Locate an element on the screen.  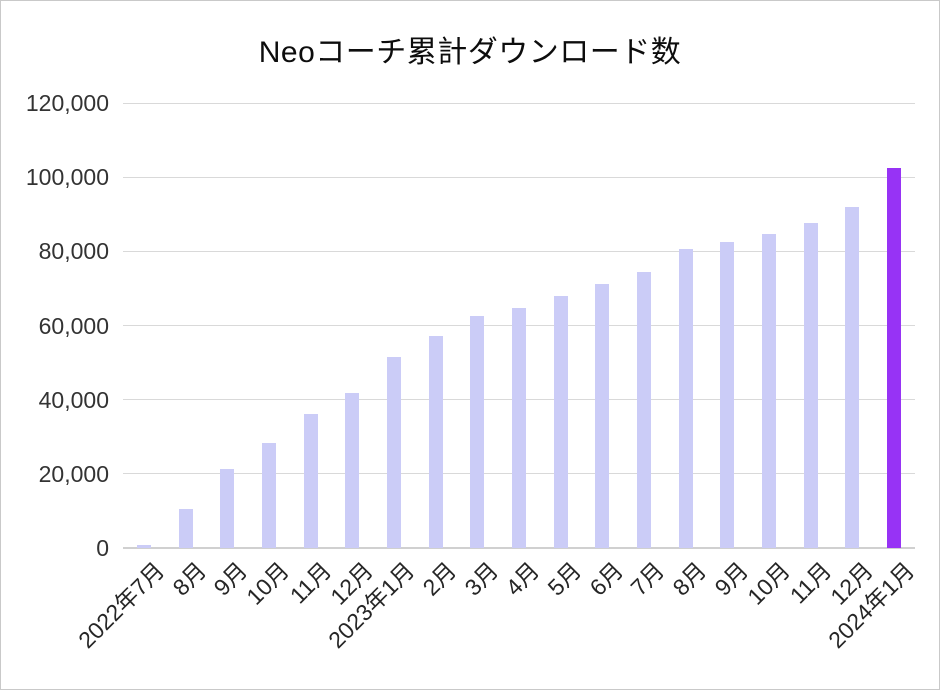
y-axis-tick-label: 0 is located at coordinates (102, 548).